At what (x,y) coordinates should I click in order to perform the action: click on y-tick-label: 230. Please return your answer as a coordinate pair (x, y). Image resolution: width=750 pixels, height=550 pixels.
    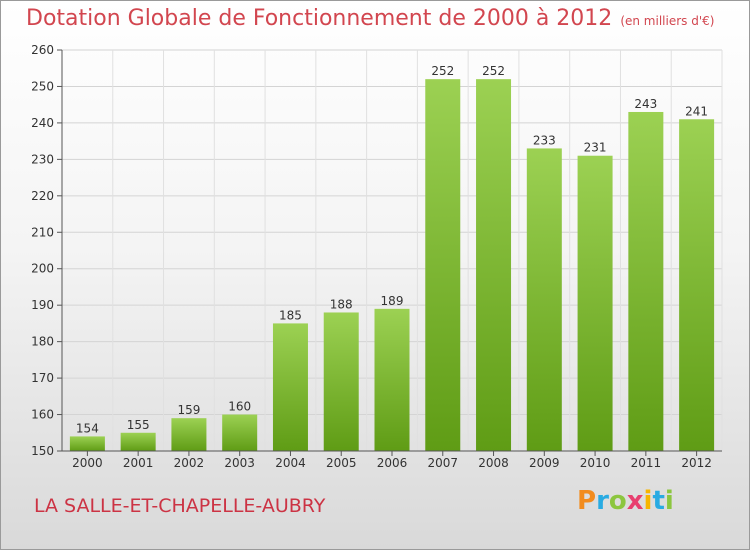
    Looking at the image, I should click on (42, 159).